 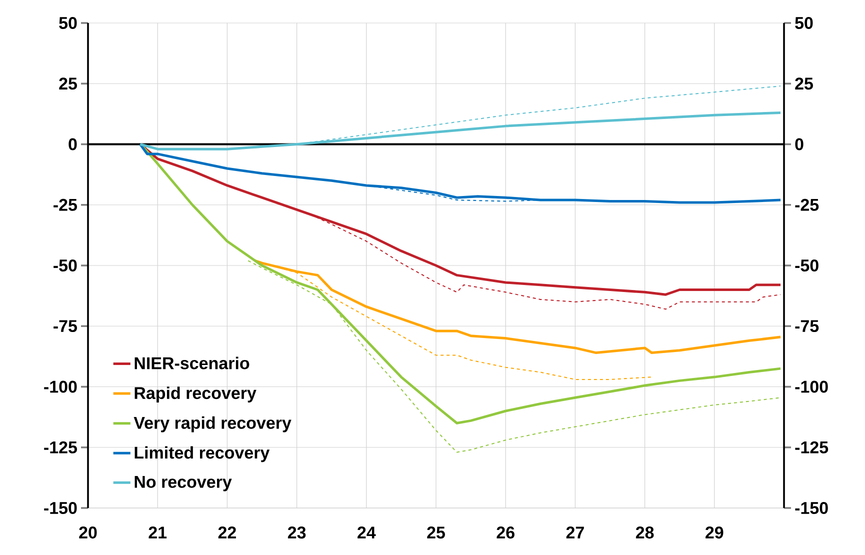 What do you see at coordinates (65, 204) in the screenshot?
I see `y-tick-label: -25` at bounding box center [65, 204].